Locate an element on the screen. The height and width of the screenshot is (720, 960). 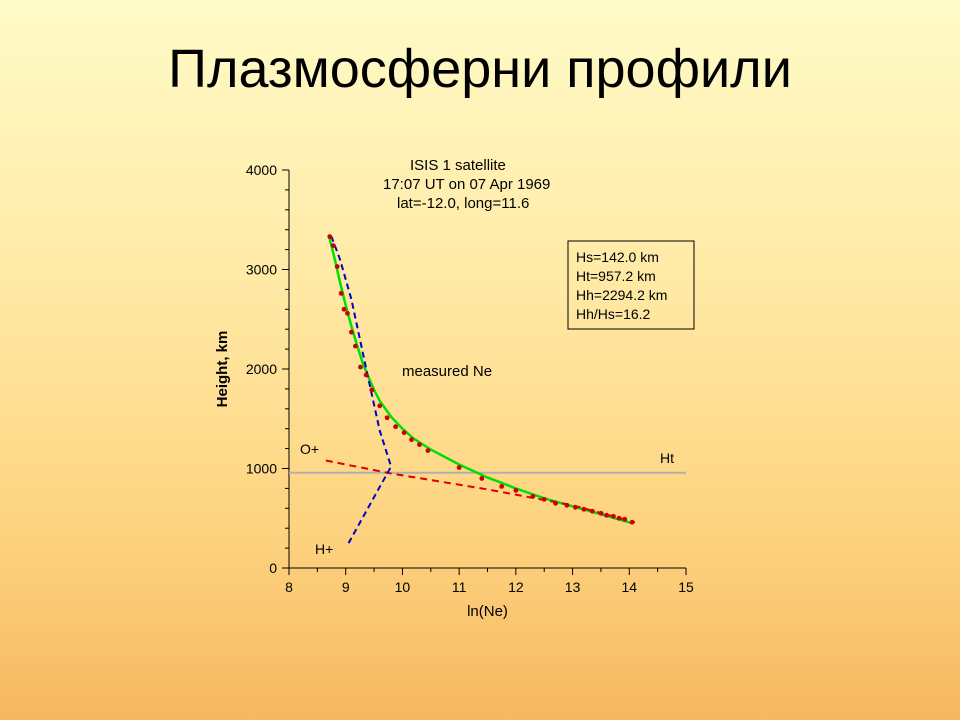
x-tick-label: 12 is located at coordinates (516, 587).